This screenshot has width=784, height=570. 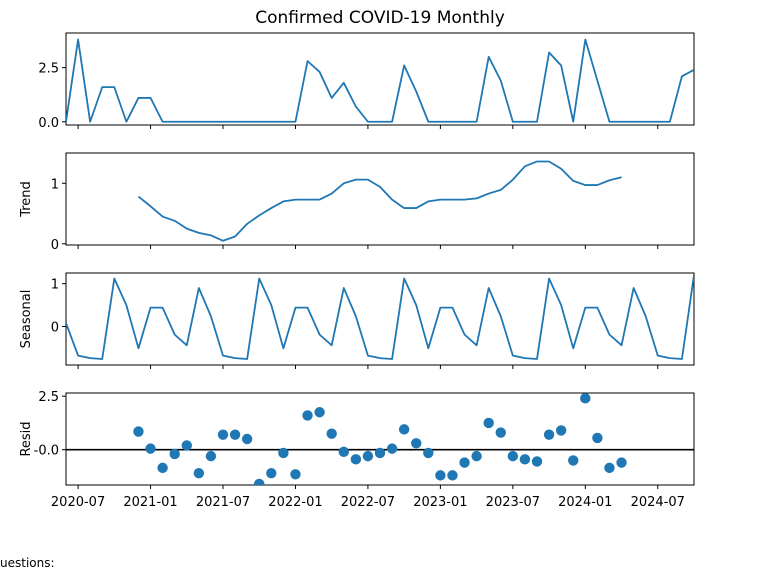 What do you see at coordinates (440, 502) in the screenshot?
I see `x-tick-label: 2023-01` at bounding box center [440, 502].